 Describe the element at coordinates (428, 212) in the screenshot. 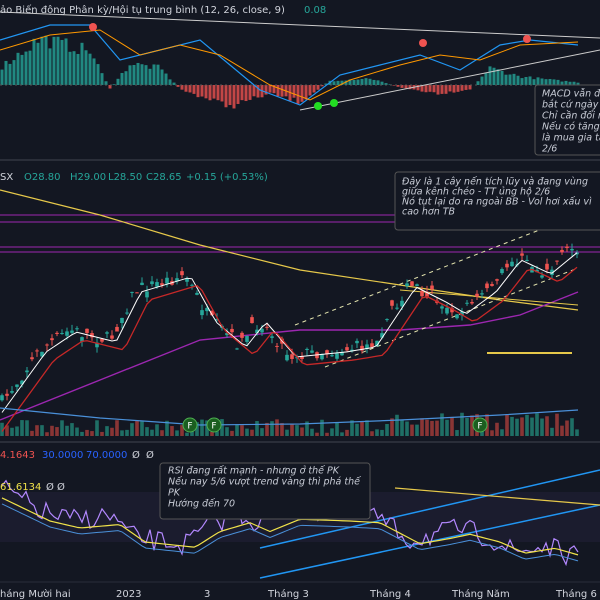

I see `note-text: cao hơn TB` at that location.